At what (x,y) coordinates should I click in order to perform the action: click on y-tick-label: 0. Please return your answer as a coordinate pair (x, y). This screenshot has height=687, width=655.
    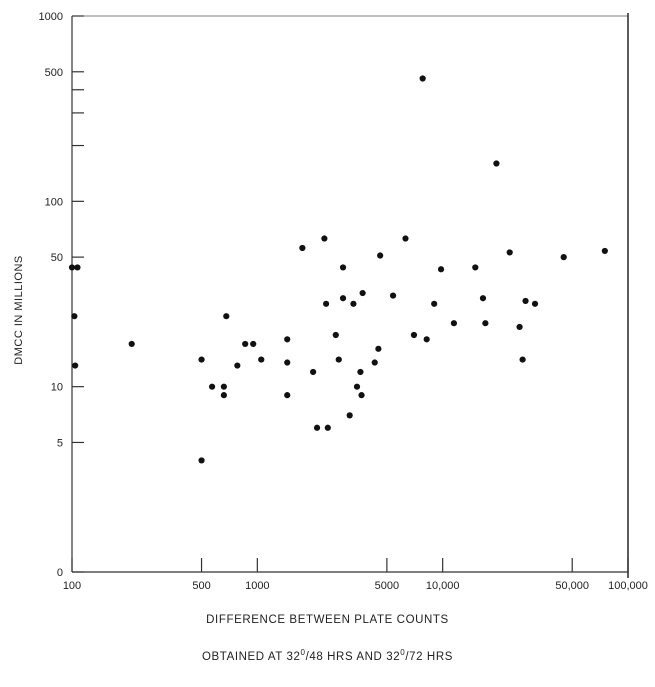
    Looking at the image, I should click on (60, 573).